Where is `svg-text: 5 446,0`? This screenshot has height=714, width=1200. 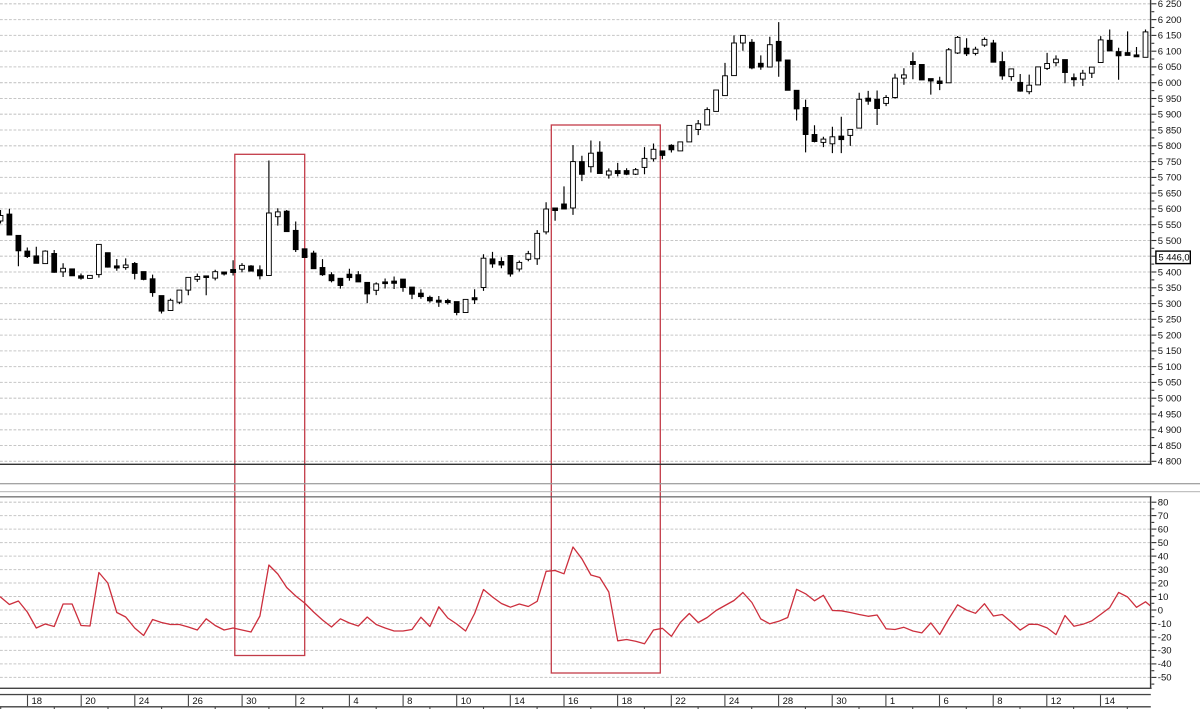
svg-text: 5 446,0 is located at coordinates (1174, 258).